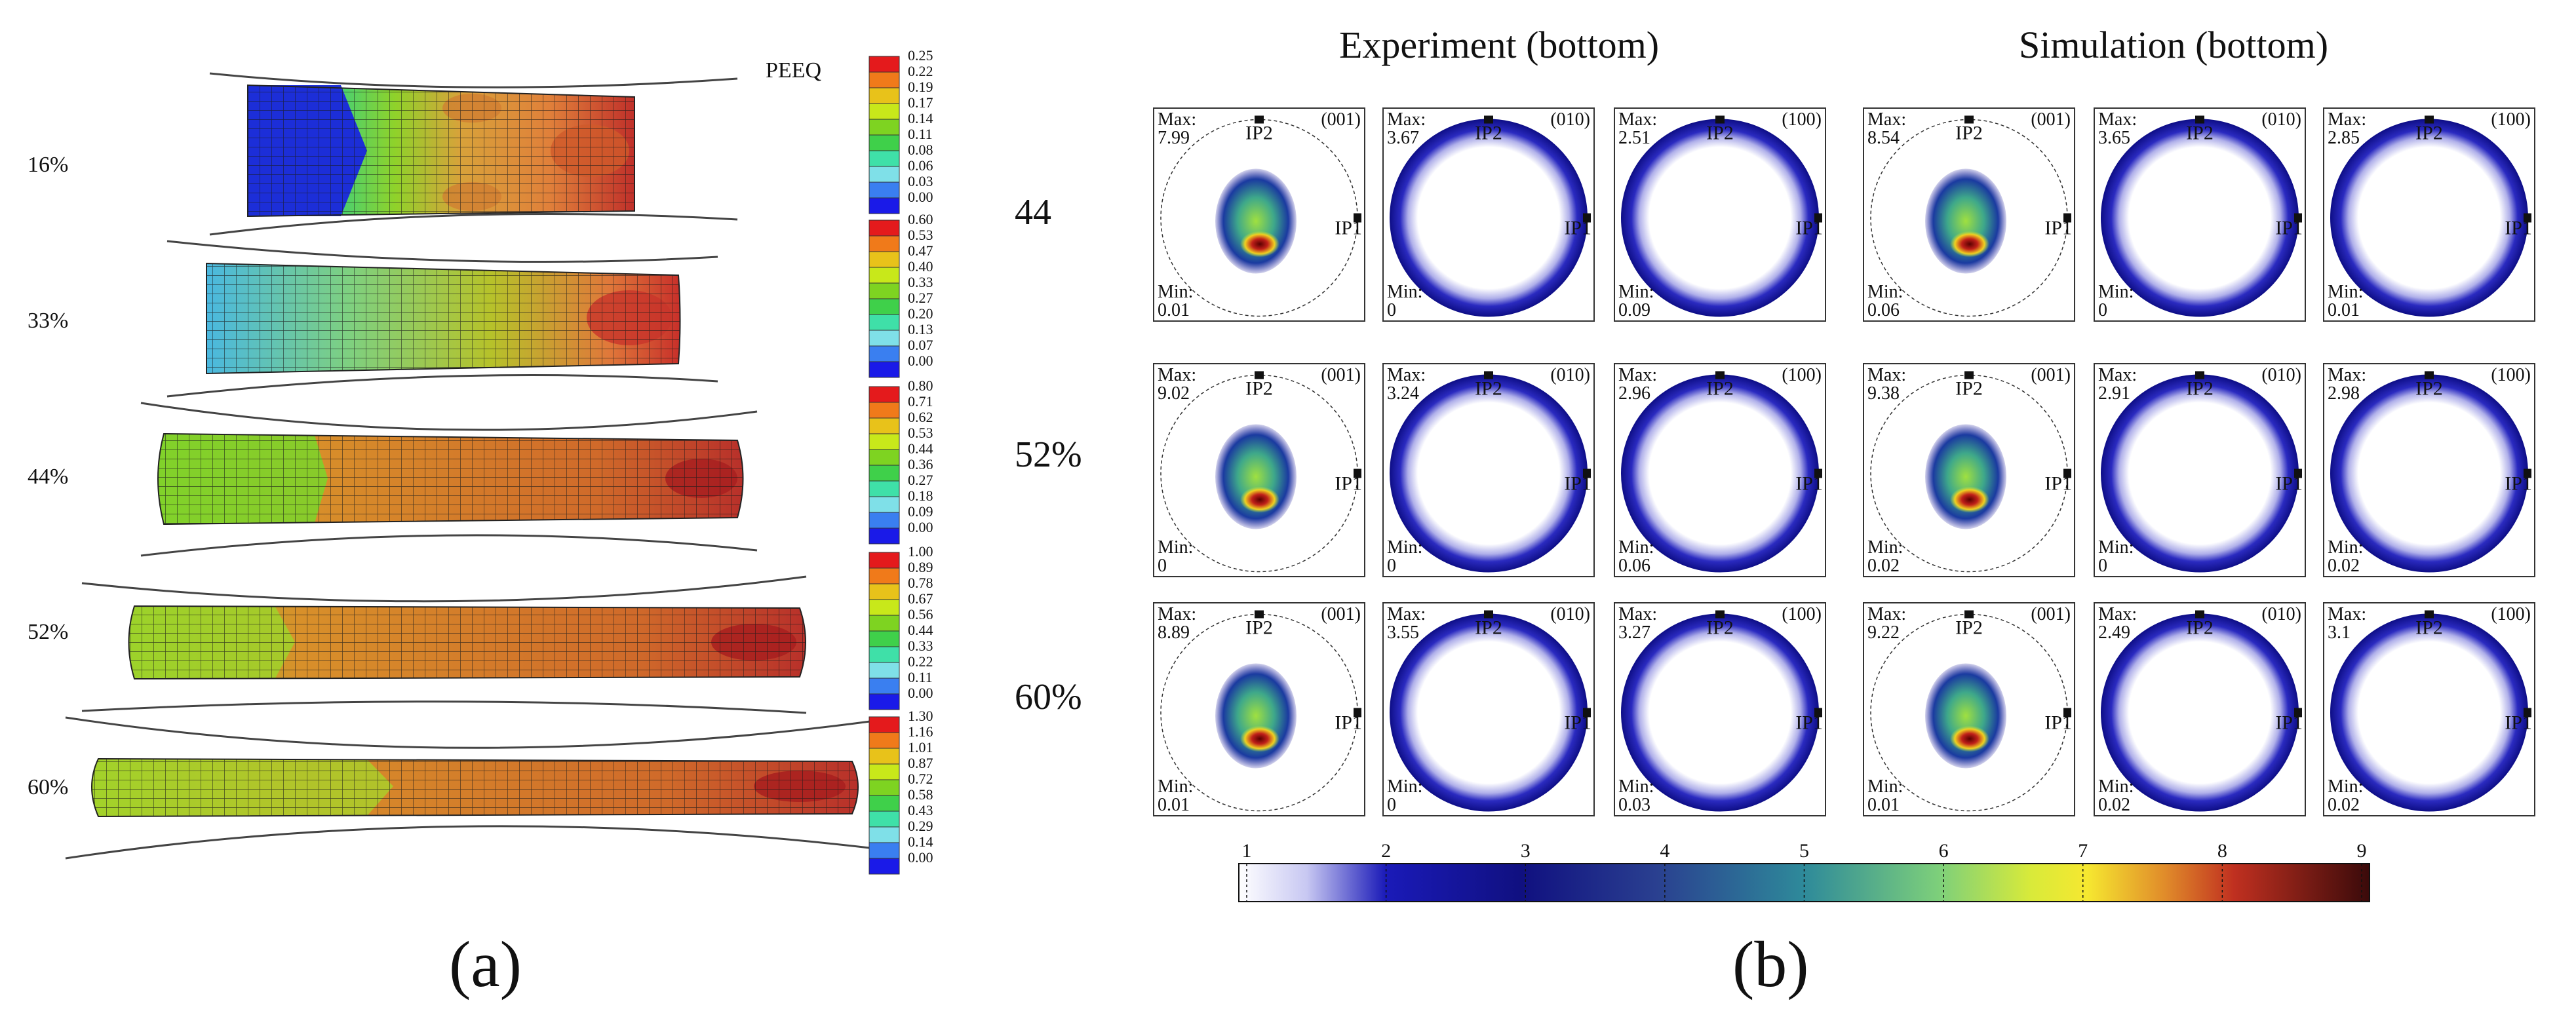  What do you see at coordinates (1341, 375) in the screenshot?
I see `plane-label: (001)` at bounding box center [1341, 375].